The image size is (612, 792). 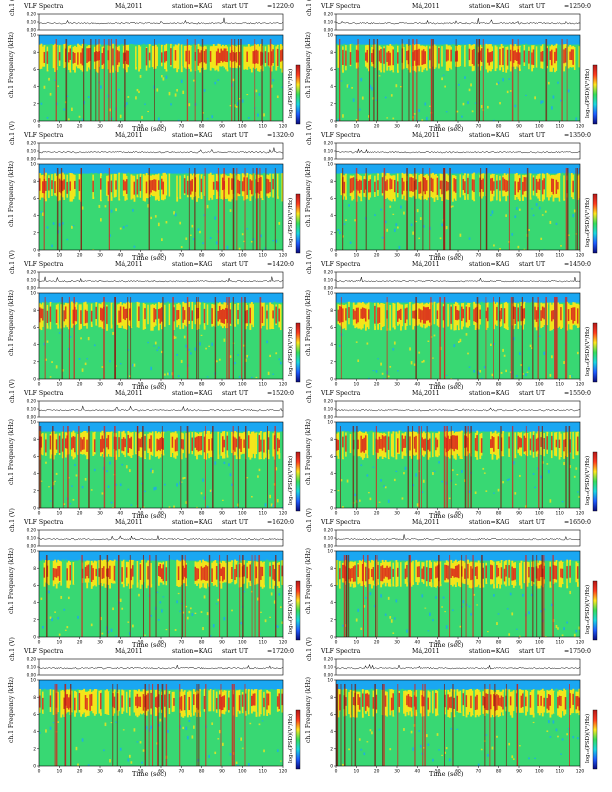 What do you see at coordinates (39, 127) in the screenshot?
I see `x-tick-label: 0` at bounding box center [39, 127].